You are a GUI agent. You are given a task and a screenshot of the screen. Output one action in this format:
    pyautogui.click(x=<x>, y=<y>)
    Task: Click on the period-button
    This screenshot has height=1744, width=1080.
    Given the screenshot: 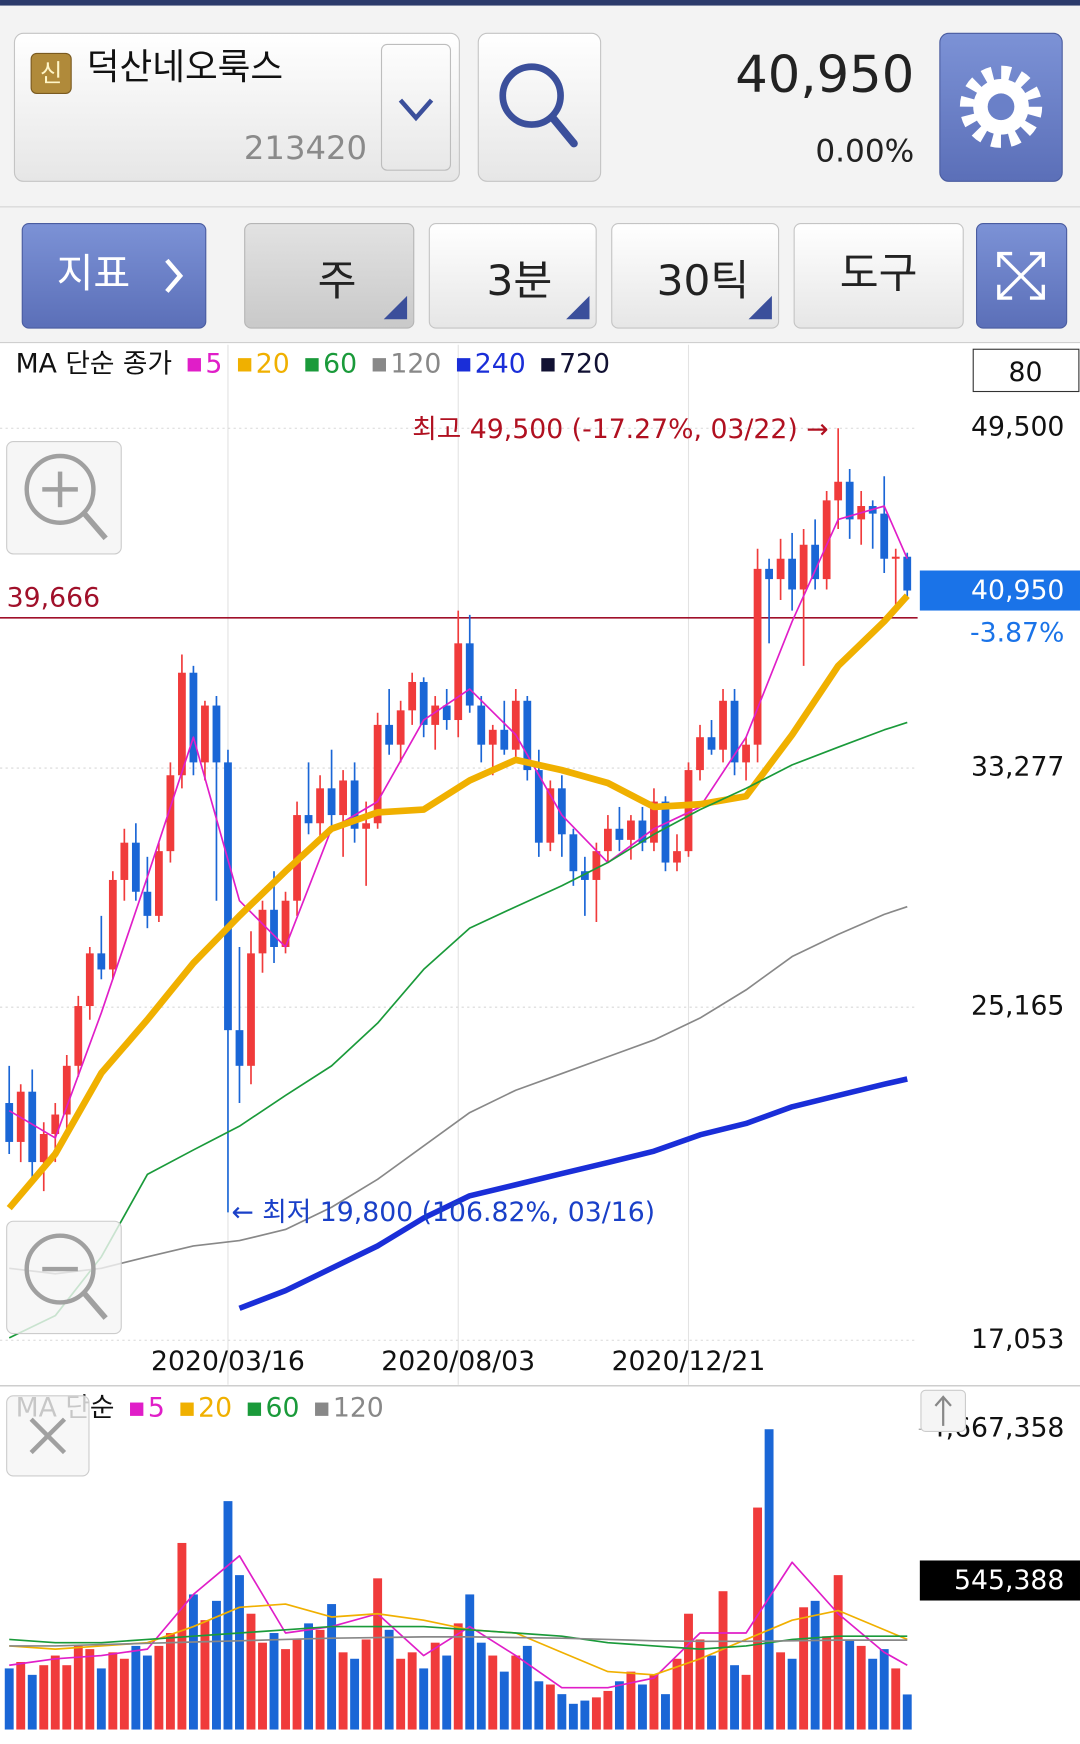 What is the action you would take?
    pyautogui.click(x=329, y=276)
    